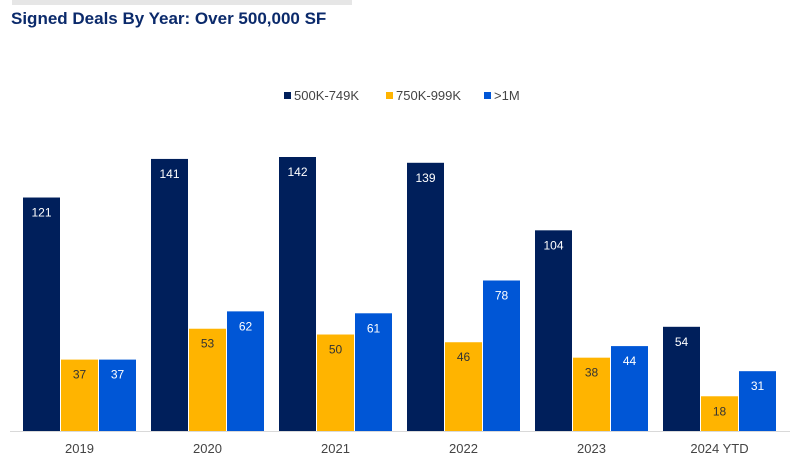  Describe the element at coordinates (502, 295) in the screenshot. I see `data-label: 78` at that location.